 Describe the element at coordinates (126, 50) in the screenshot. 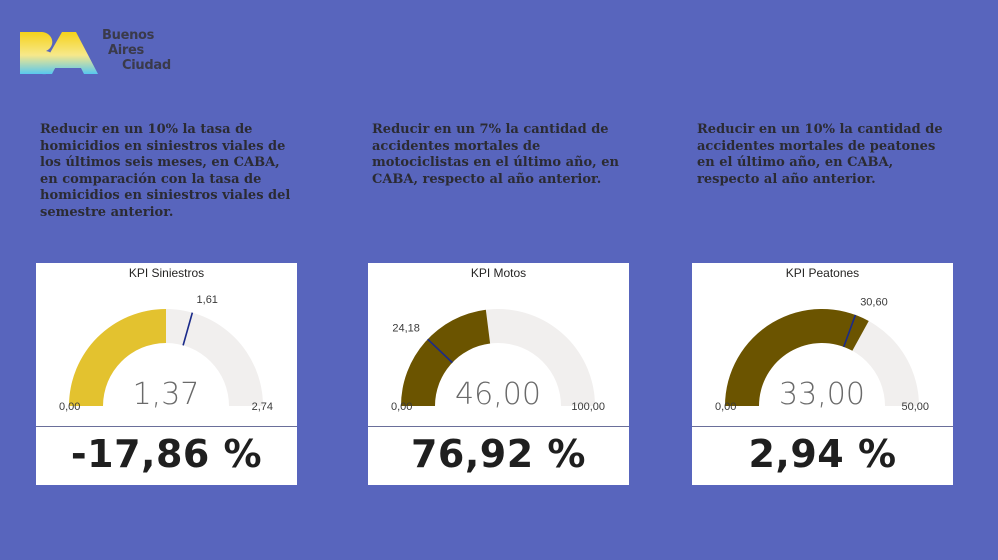

I see `logo-line-aires: Aires` at that location.